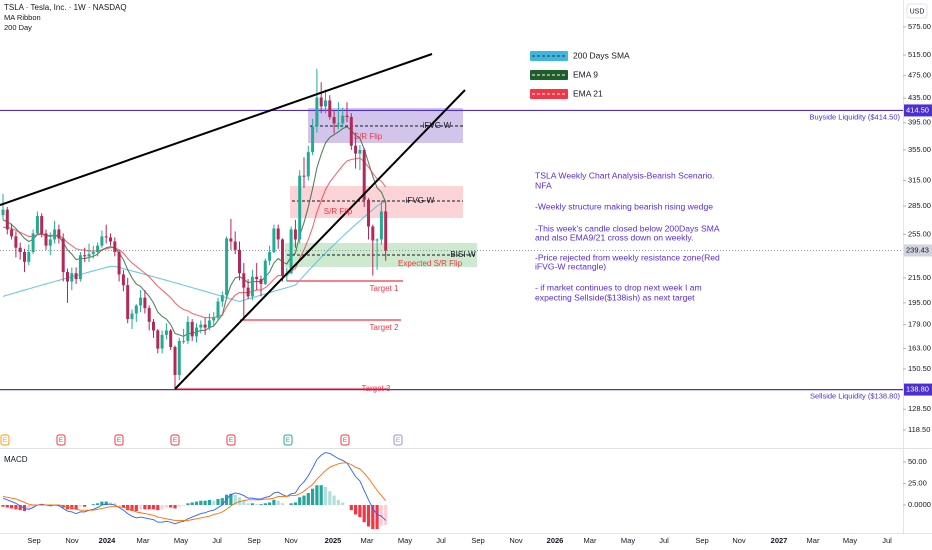 This screenshot has width=932, height=550. What do you see at coordinates (333, 540) in the screenshot?
I see `x-tick-label: 2025` at bounding box center [333, 540].